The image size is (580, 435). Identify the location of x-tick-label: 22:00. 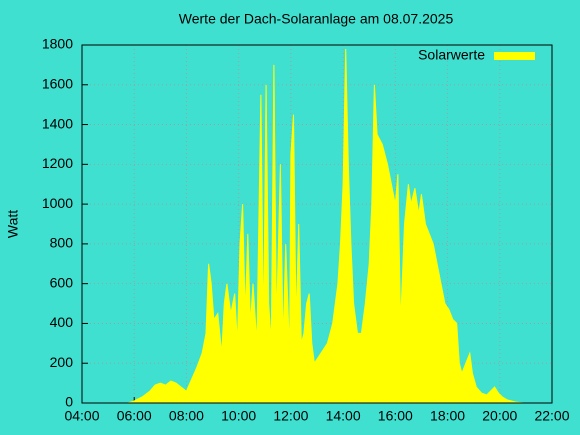
(551, 416).